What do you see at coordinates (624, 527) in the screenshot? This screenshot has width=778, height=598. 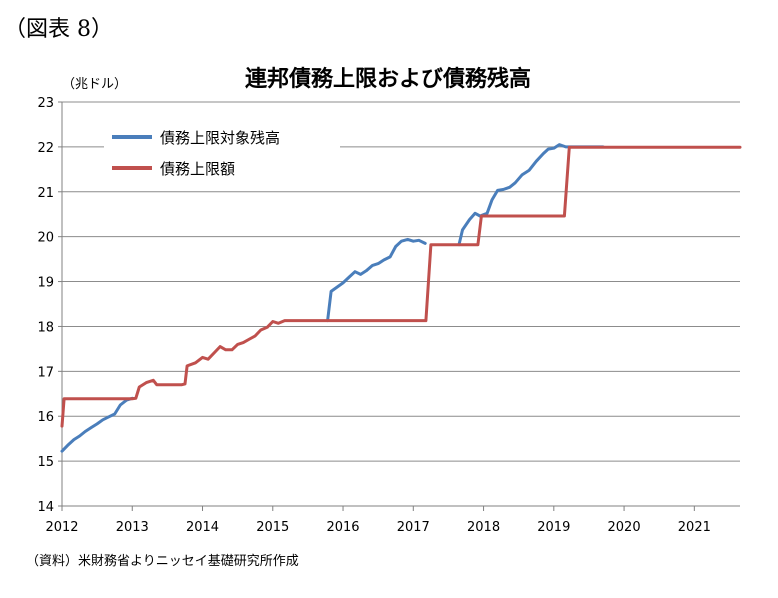 I see `x-tick-label: 2020` at bounding box center [624, 527].